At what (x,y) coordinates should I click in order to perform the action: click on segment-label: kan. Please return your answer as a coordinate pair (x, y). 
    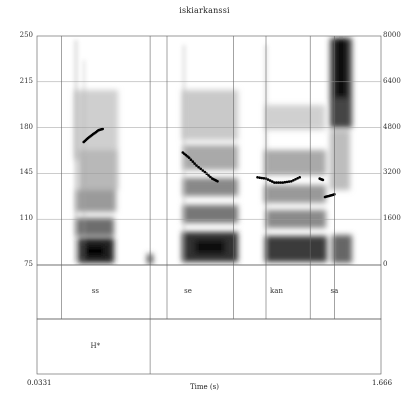
    Looking at the image, I should click on (276, 291).